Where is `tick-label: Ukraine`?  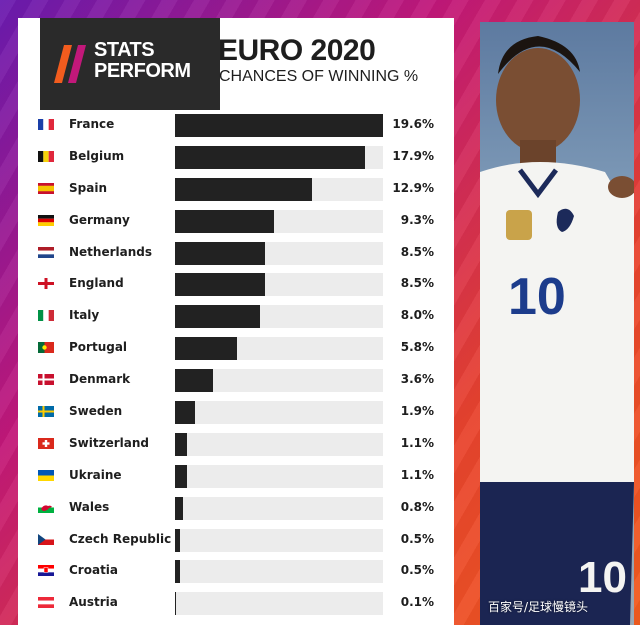
tick-label: Ukraine is located at coordinates (95, 474).